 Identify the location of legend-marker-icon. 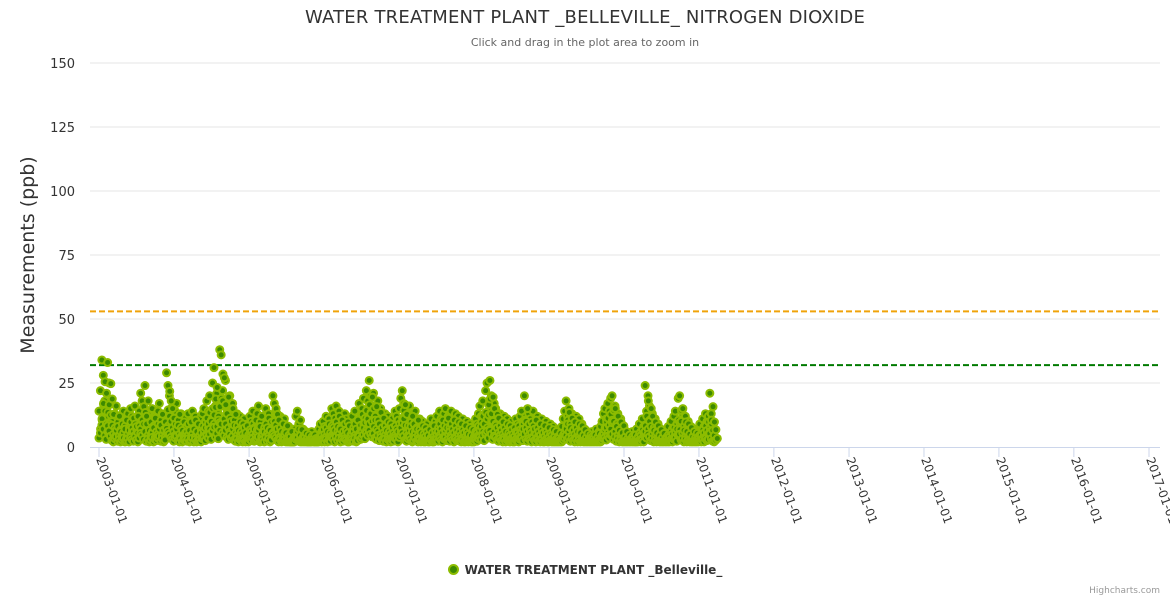
(453, 569).